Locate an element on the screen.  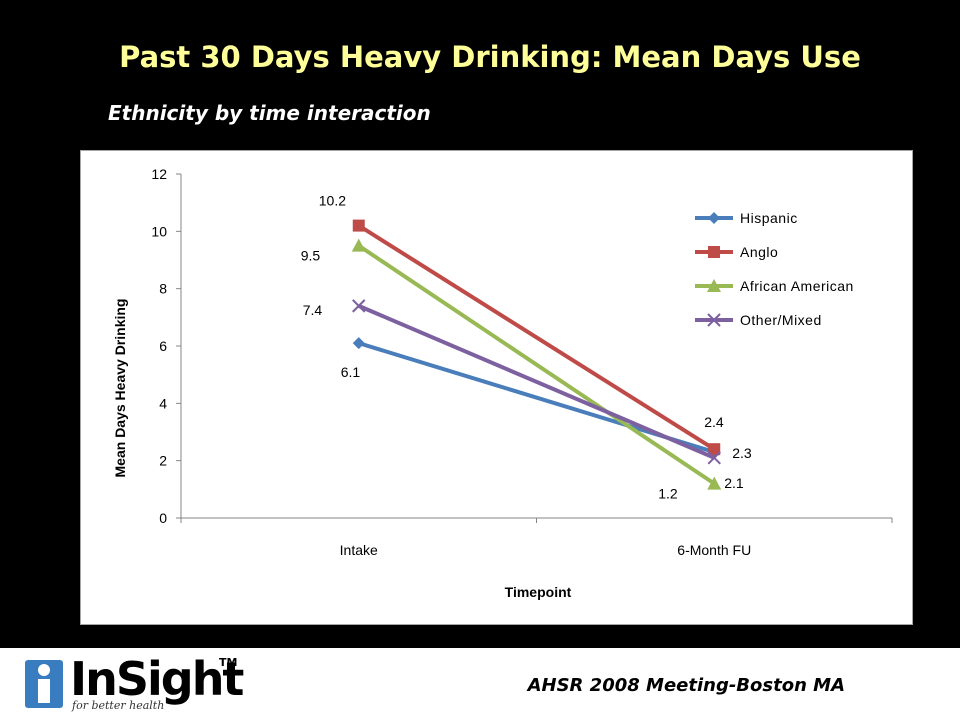
footer-caption: AHSR 2008 Meeting-Boston MA is located at coordinates (686, 685).